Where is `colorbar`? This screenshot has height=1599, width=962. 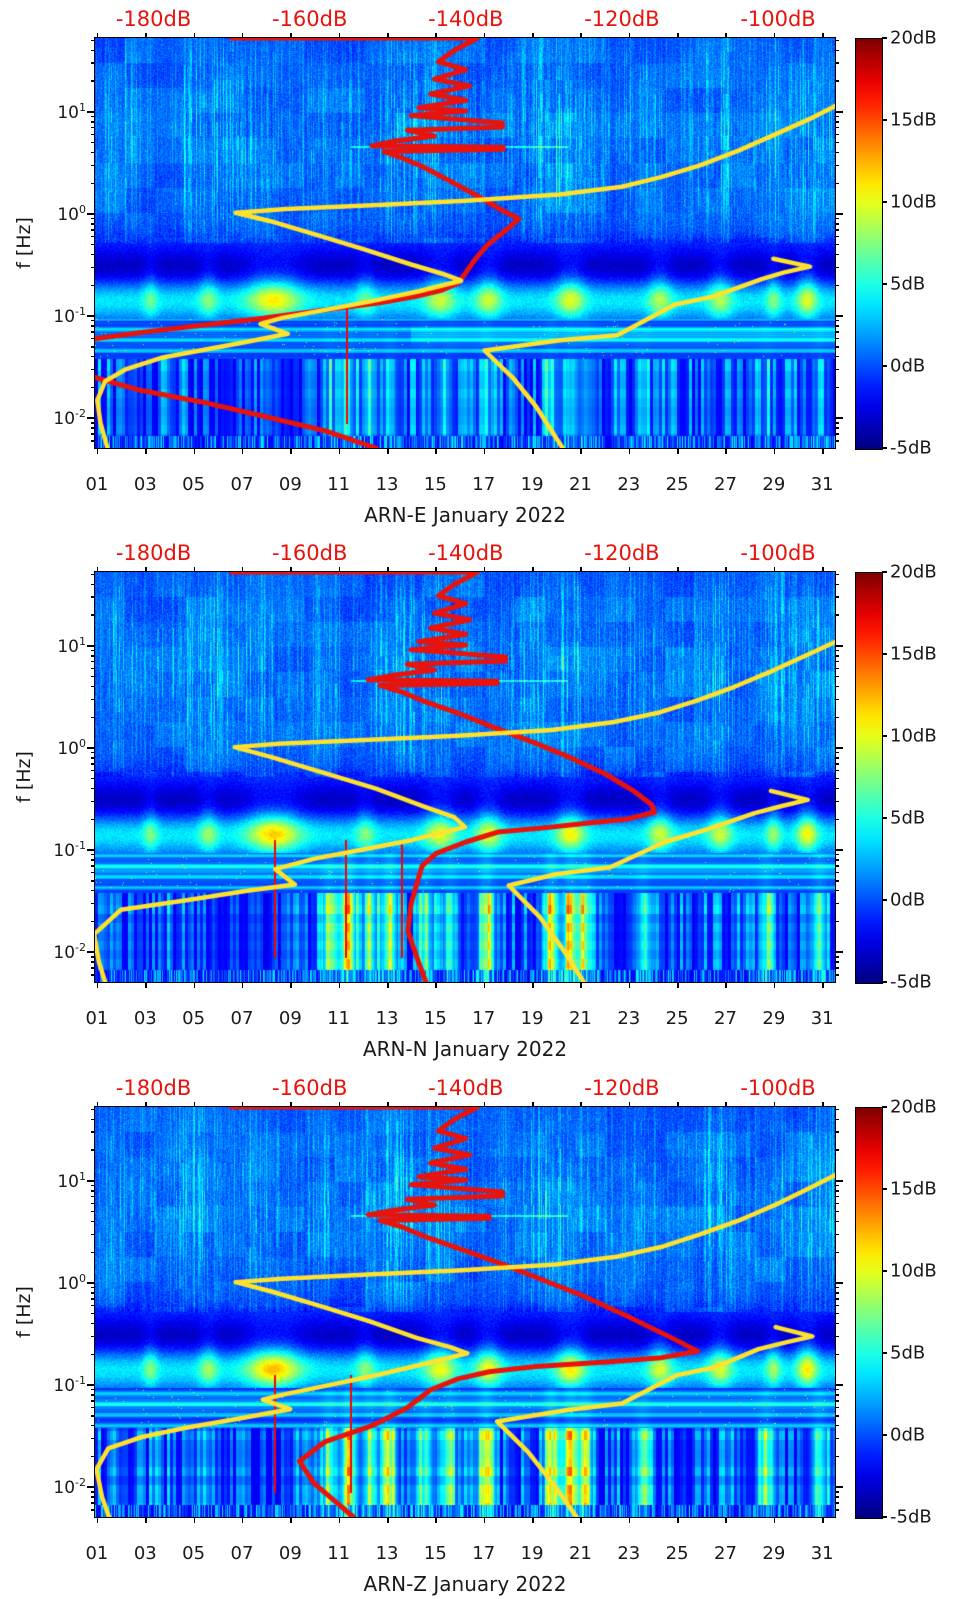 colorbar is located at coordinates (869, 1313).